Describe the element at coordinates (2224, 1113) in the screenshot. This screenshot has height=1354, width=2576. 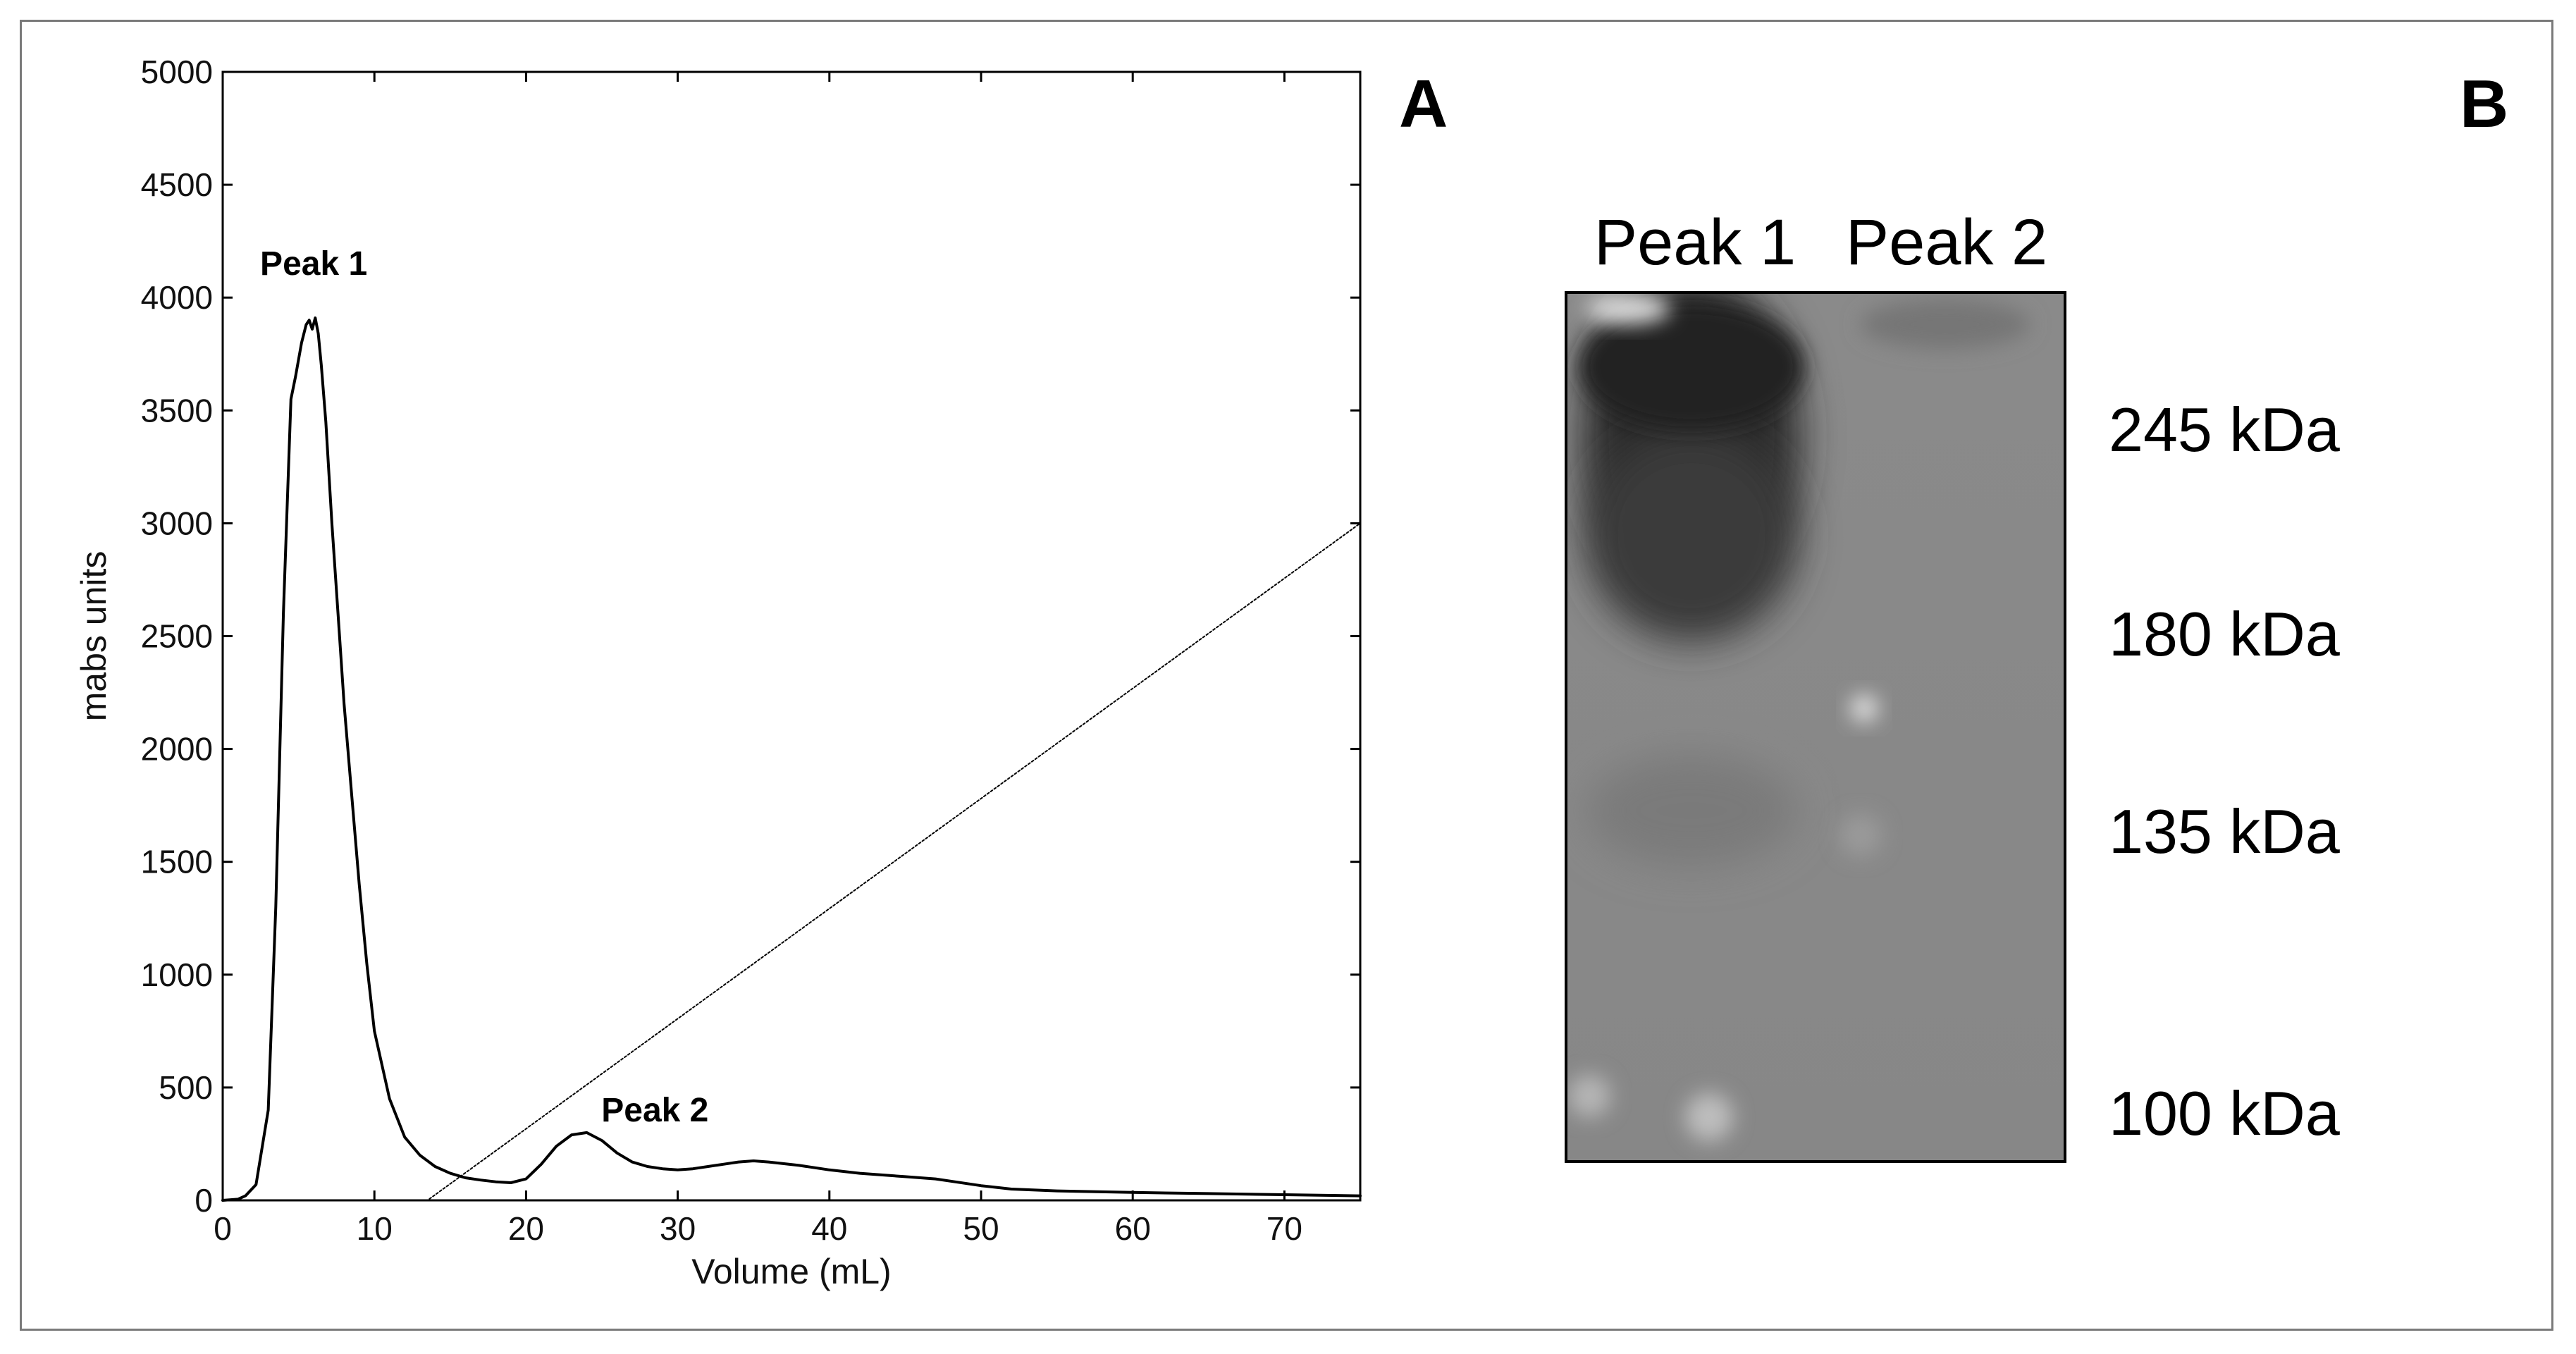
I see `marker-label-100-kda: 100 kDa` at that location.